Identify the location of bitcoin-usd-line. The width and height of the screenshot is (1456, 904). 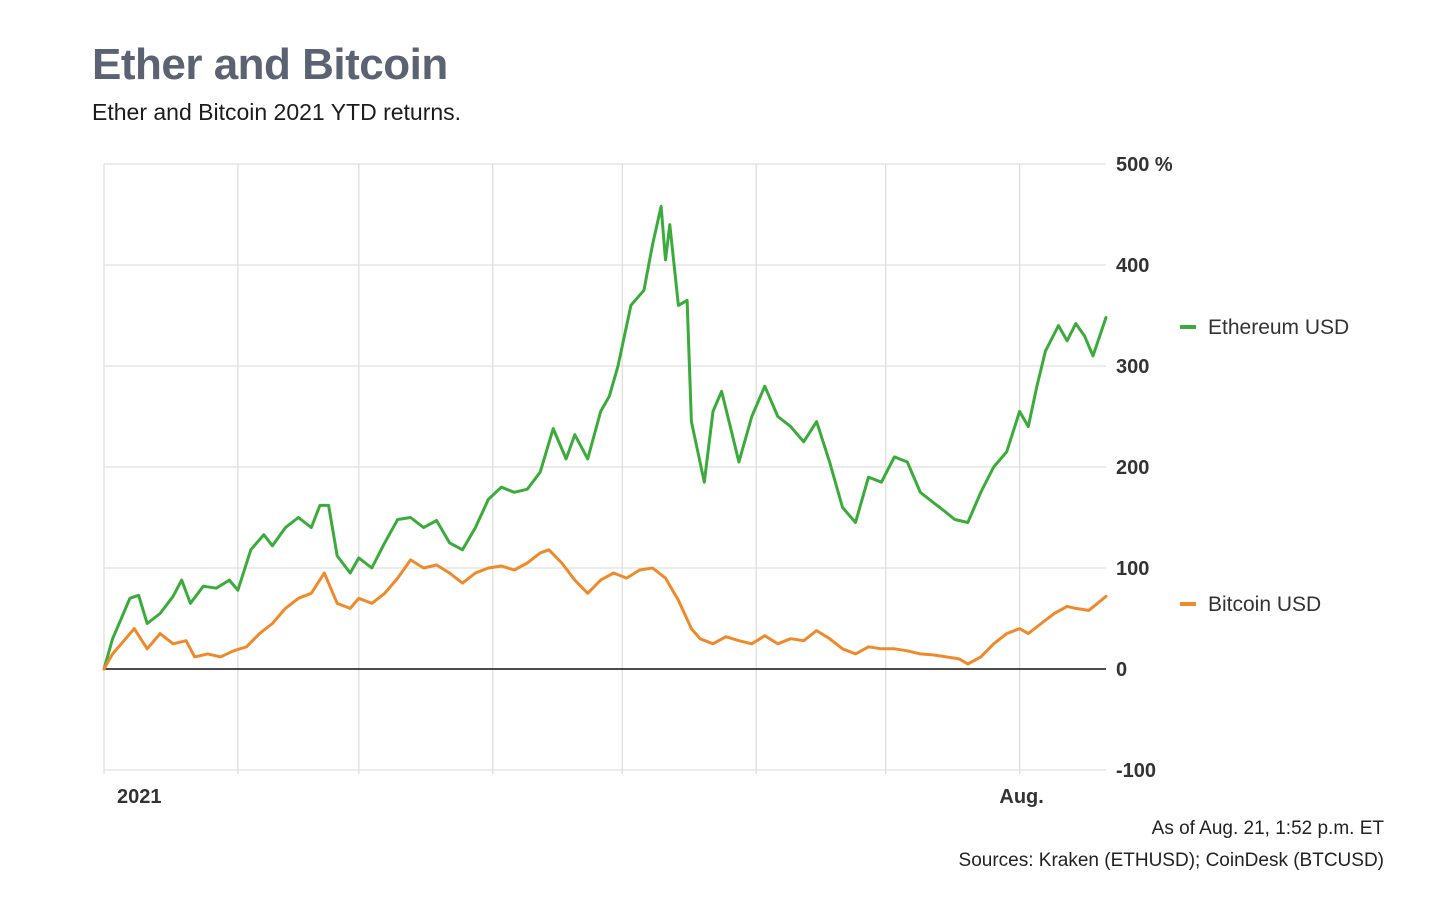
(605, 609).